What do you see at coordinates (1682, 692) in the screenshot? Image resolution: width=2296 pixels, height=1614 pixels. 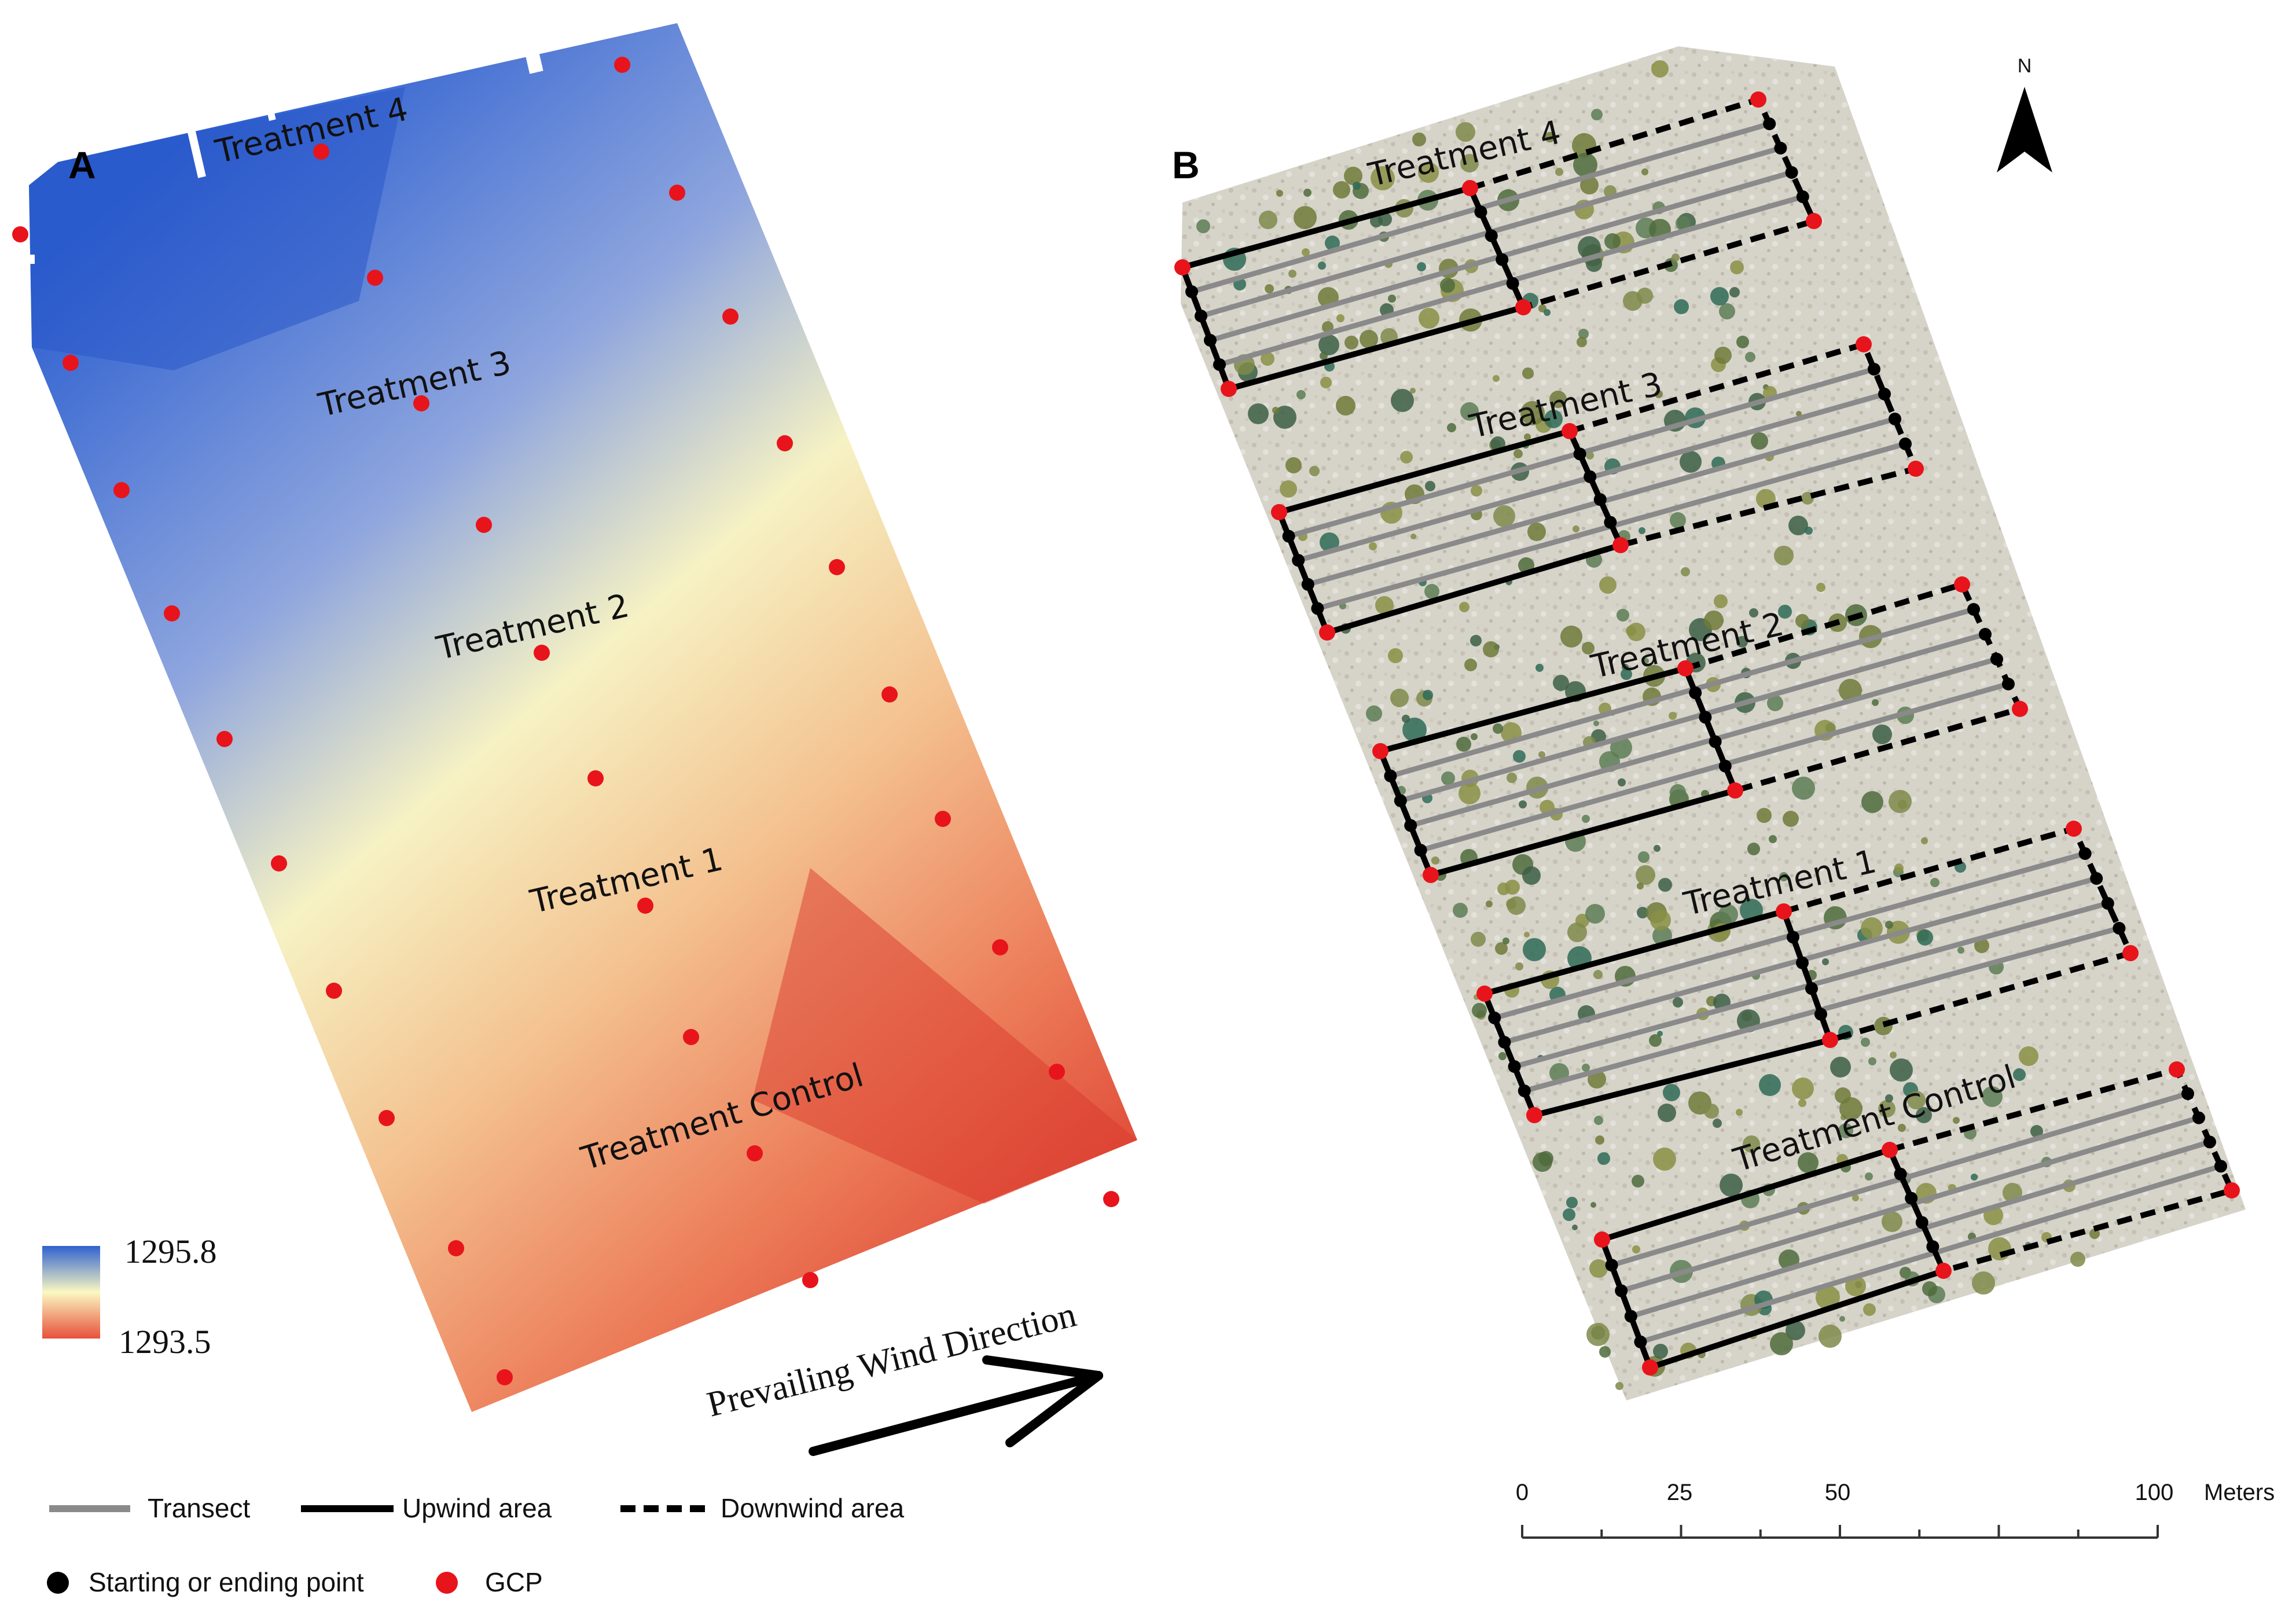 I see `transect-line` at bounding box center [1682, 692].